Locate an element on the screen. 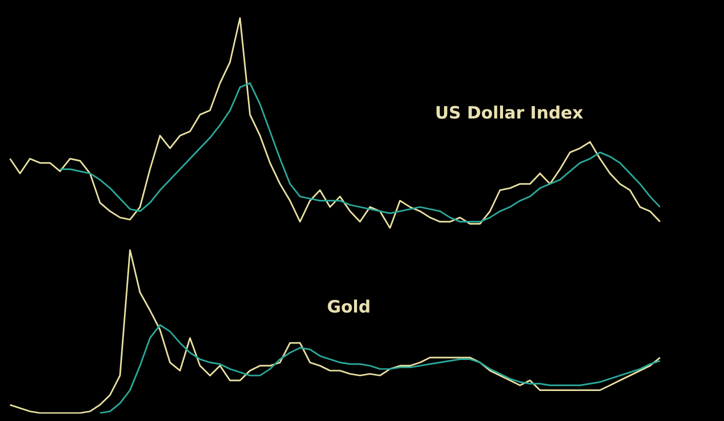 The height and width of the screenshot is (421, 724). text: Gold is located at coordinates (349, 308).